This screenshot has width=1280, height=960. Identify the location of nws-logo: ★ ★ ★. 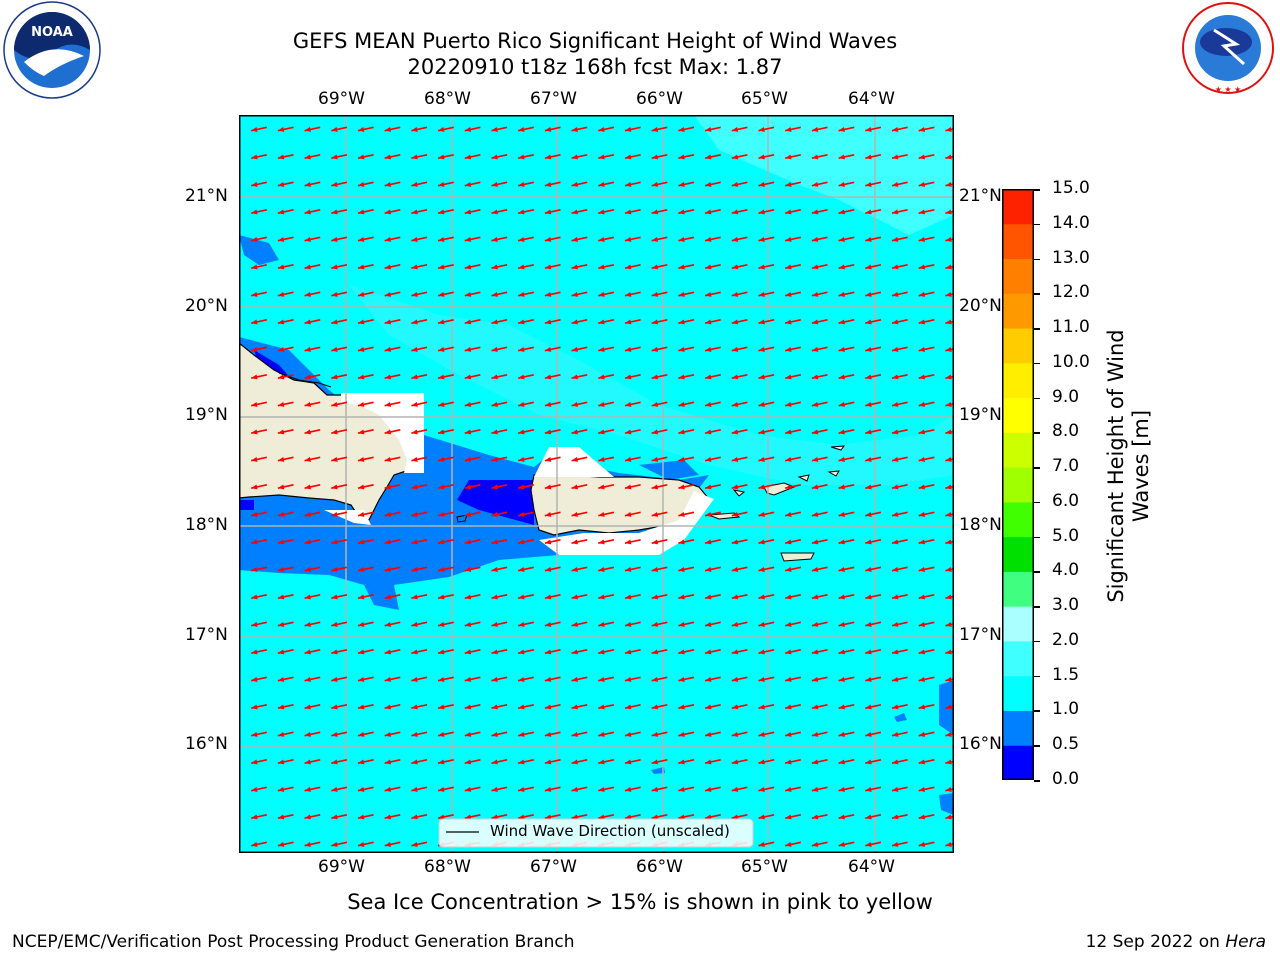
(1228, 48).